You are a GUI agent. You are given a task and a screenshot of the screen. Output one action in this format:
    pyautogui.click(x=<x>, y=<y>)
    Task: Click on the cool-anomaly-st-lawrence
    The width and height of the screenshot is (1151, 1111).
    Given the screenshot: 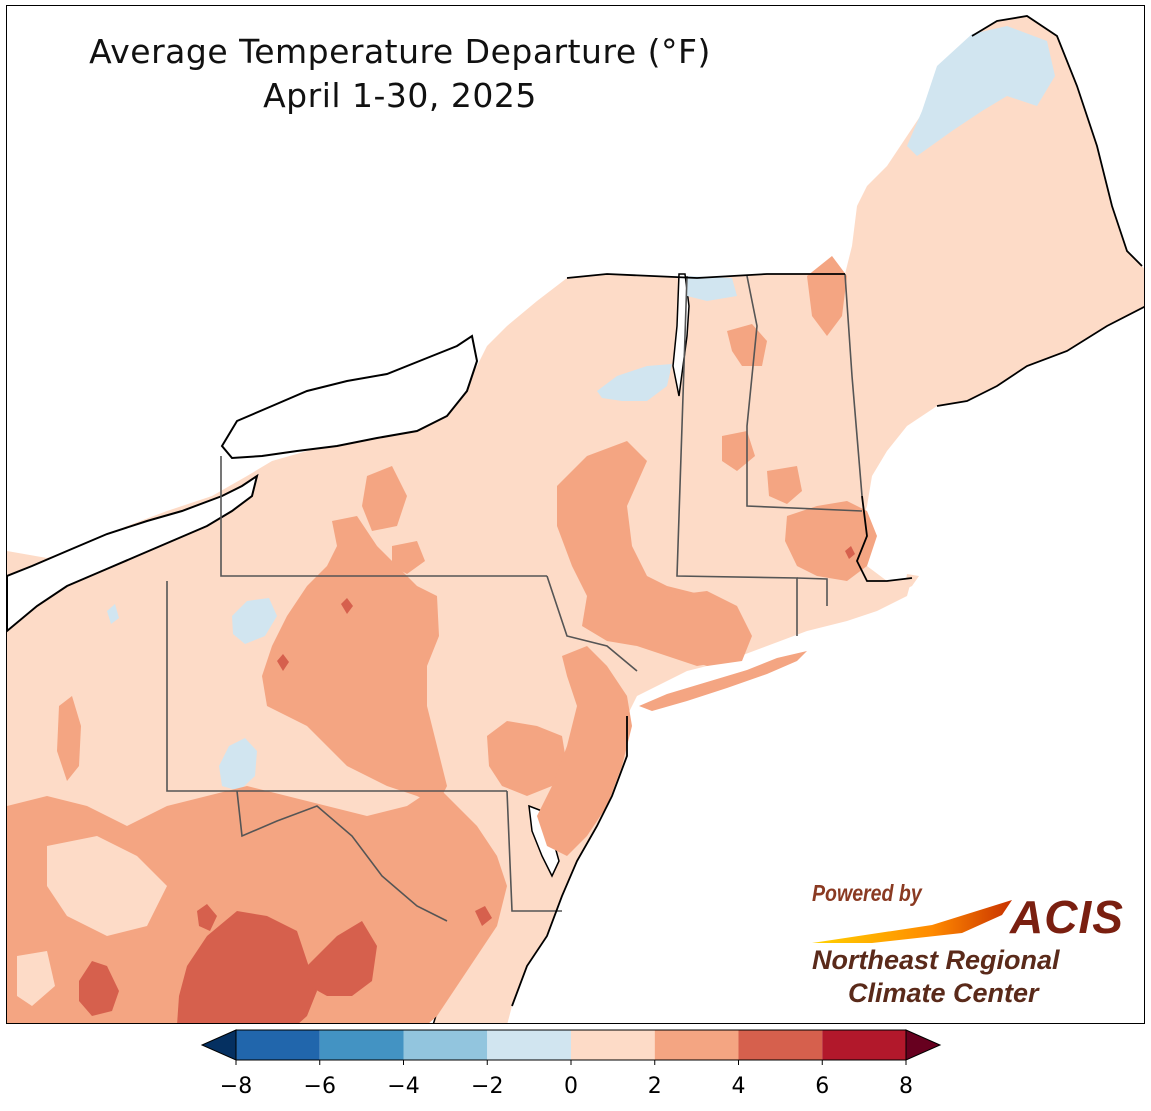 What is the action you would take?
    pyautogui.click(x=712, y=288)
    